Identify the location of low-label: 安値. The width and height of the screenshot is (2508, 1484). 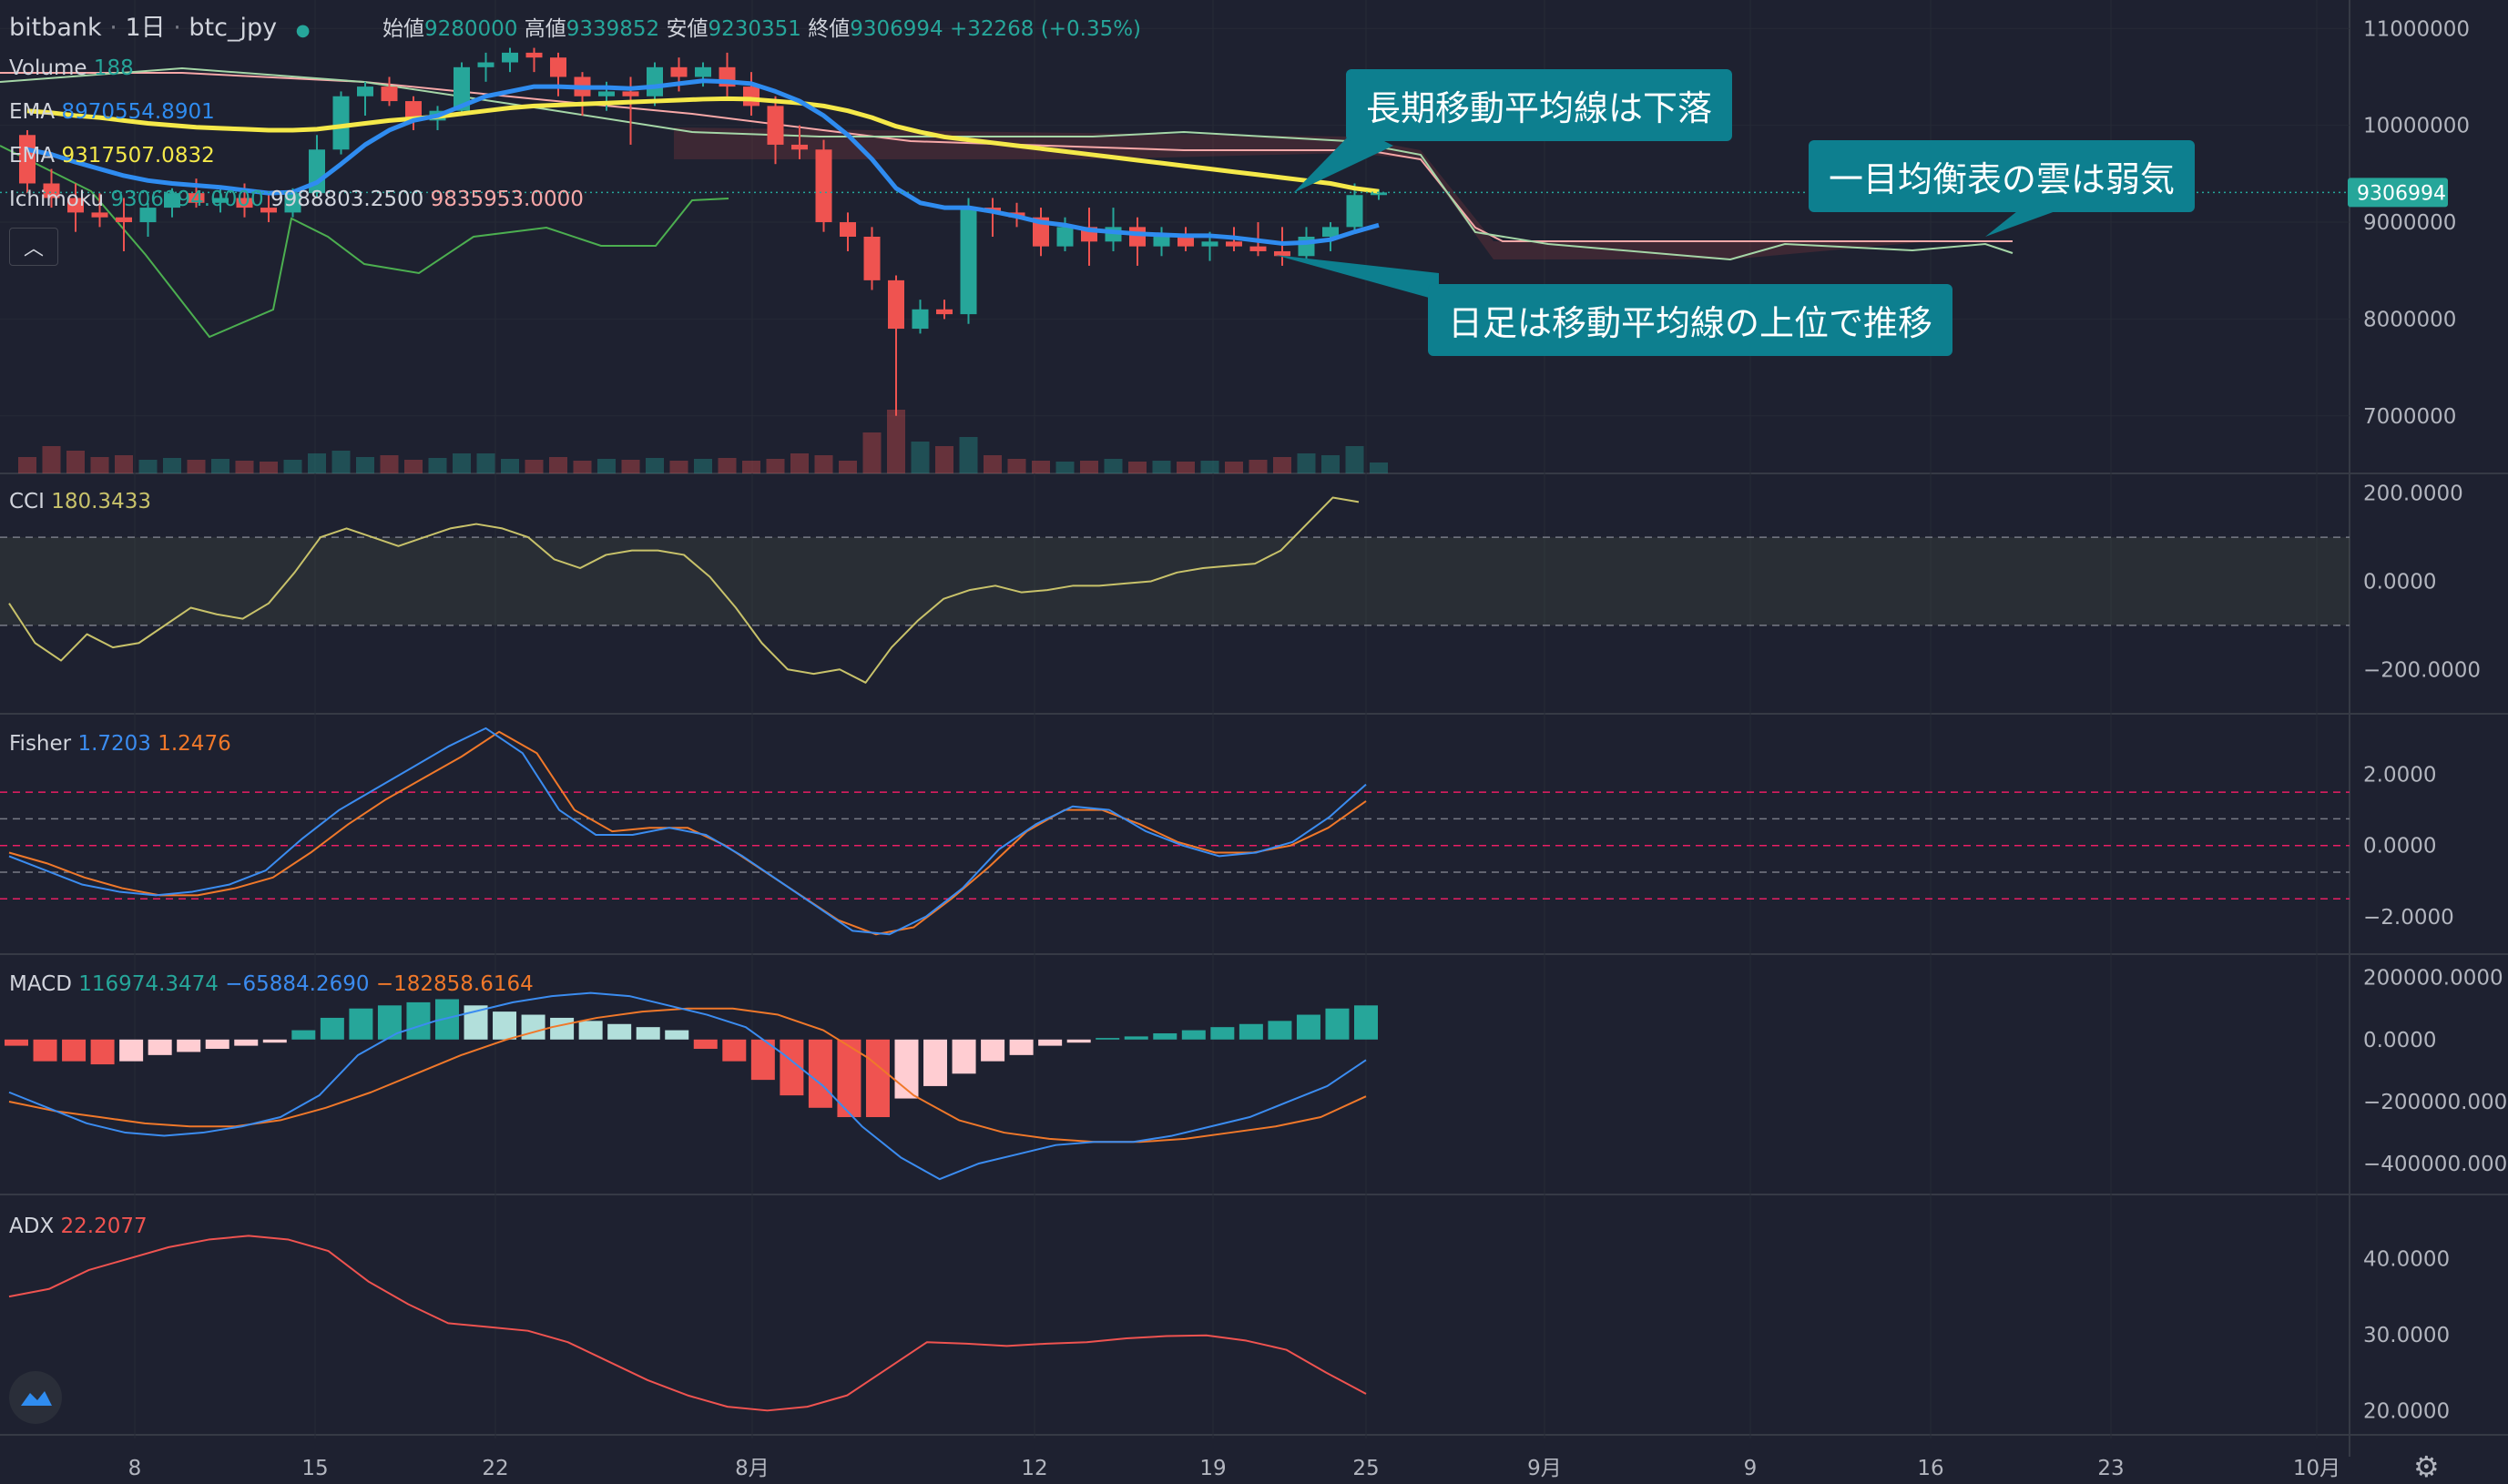
(687, 29).